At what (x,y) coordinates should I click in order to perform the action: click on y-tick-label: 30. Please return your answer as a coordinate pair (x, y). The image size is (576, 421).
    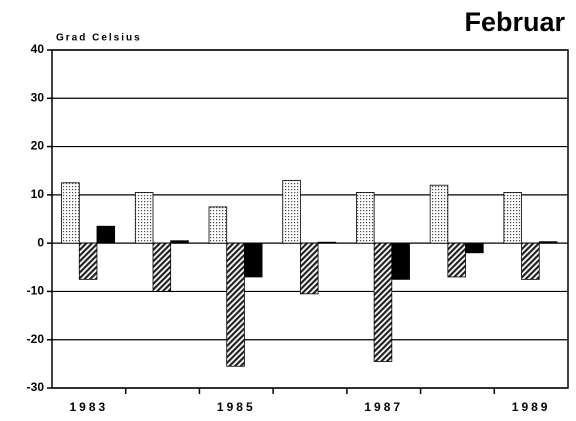
    Looking at the image, I should click on (38, 97).